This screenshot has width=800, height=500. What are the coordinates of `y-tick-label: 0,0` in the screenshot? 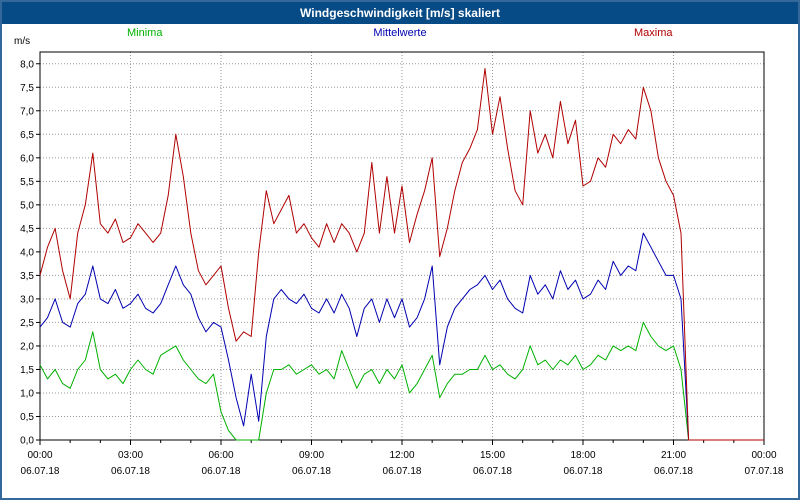 It's located at (27, 441).